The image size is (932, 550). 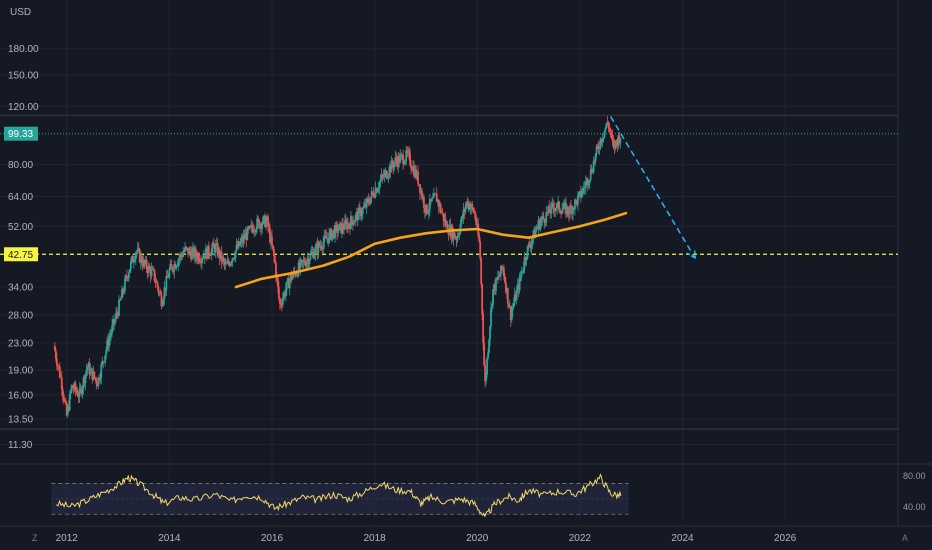 I want to click on y-tick-label: 52.00, so click(x=20, y=227).